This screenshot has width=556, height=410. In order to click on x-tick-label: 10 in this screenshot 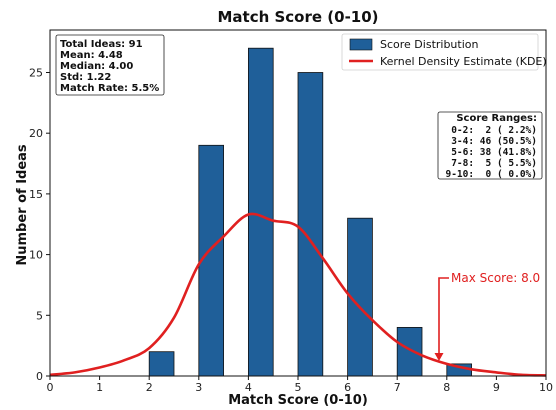, I will do `click(546, 387)`.